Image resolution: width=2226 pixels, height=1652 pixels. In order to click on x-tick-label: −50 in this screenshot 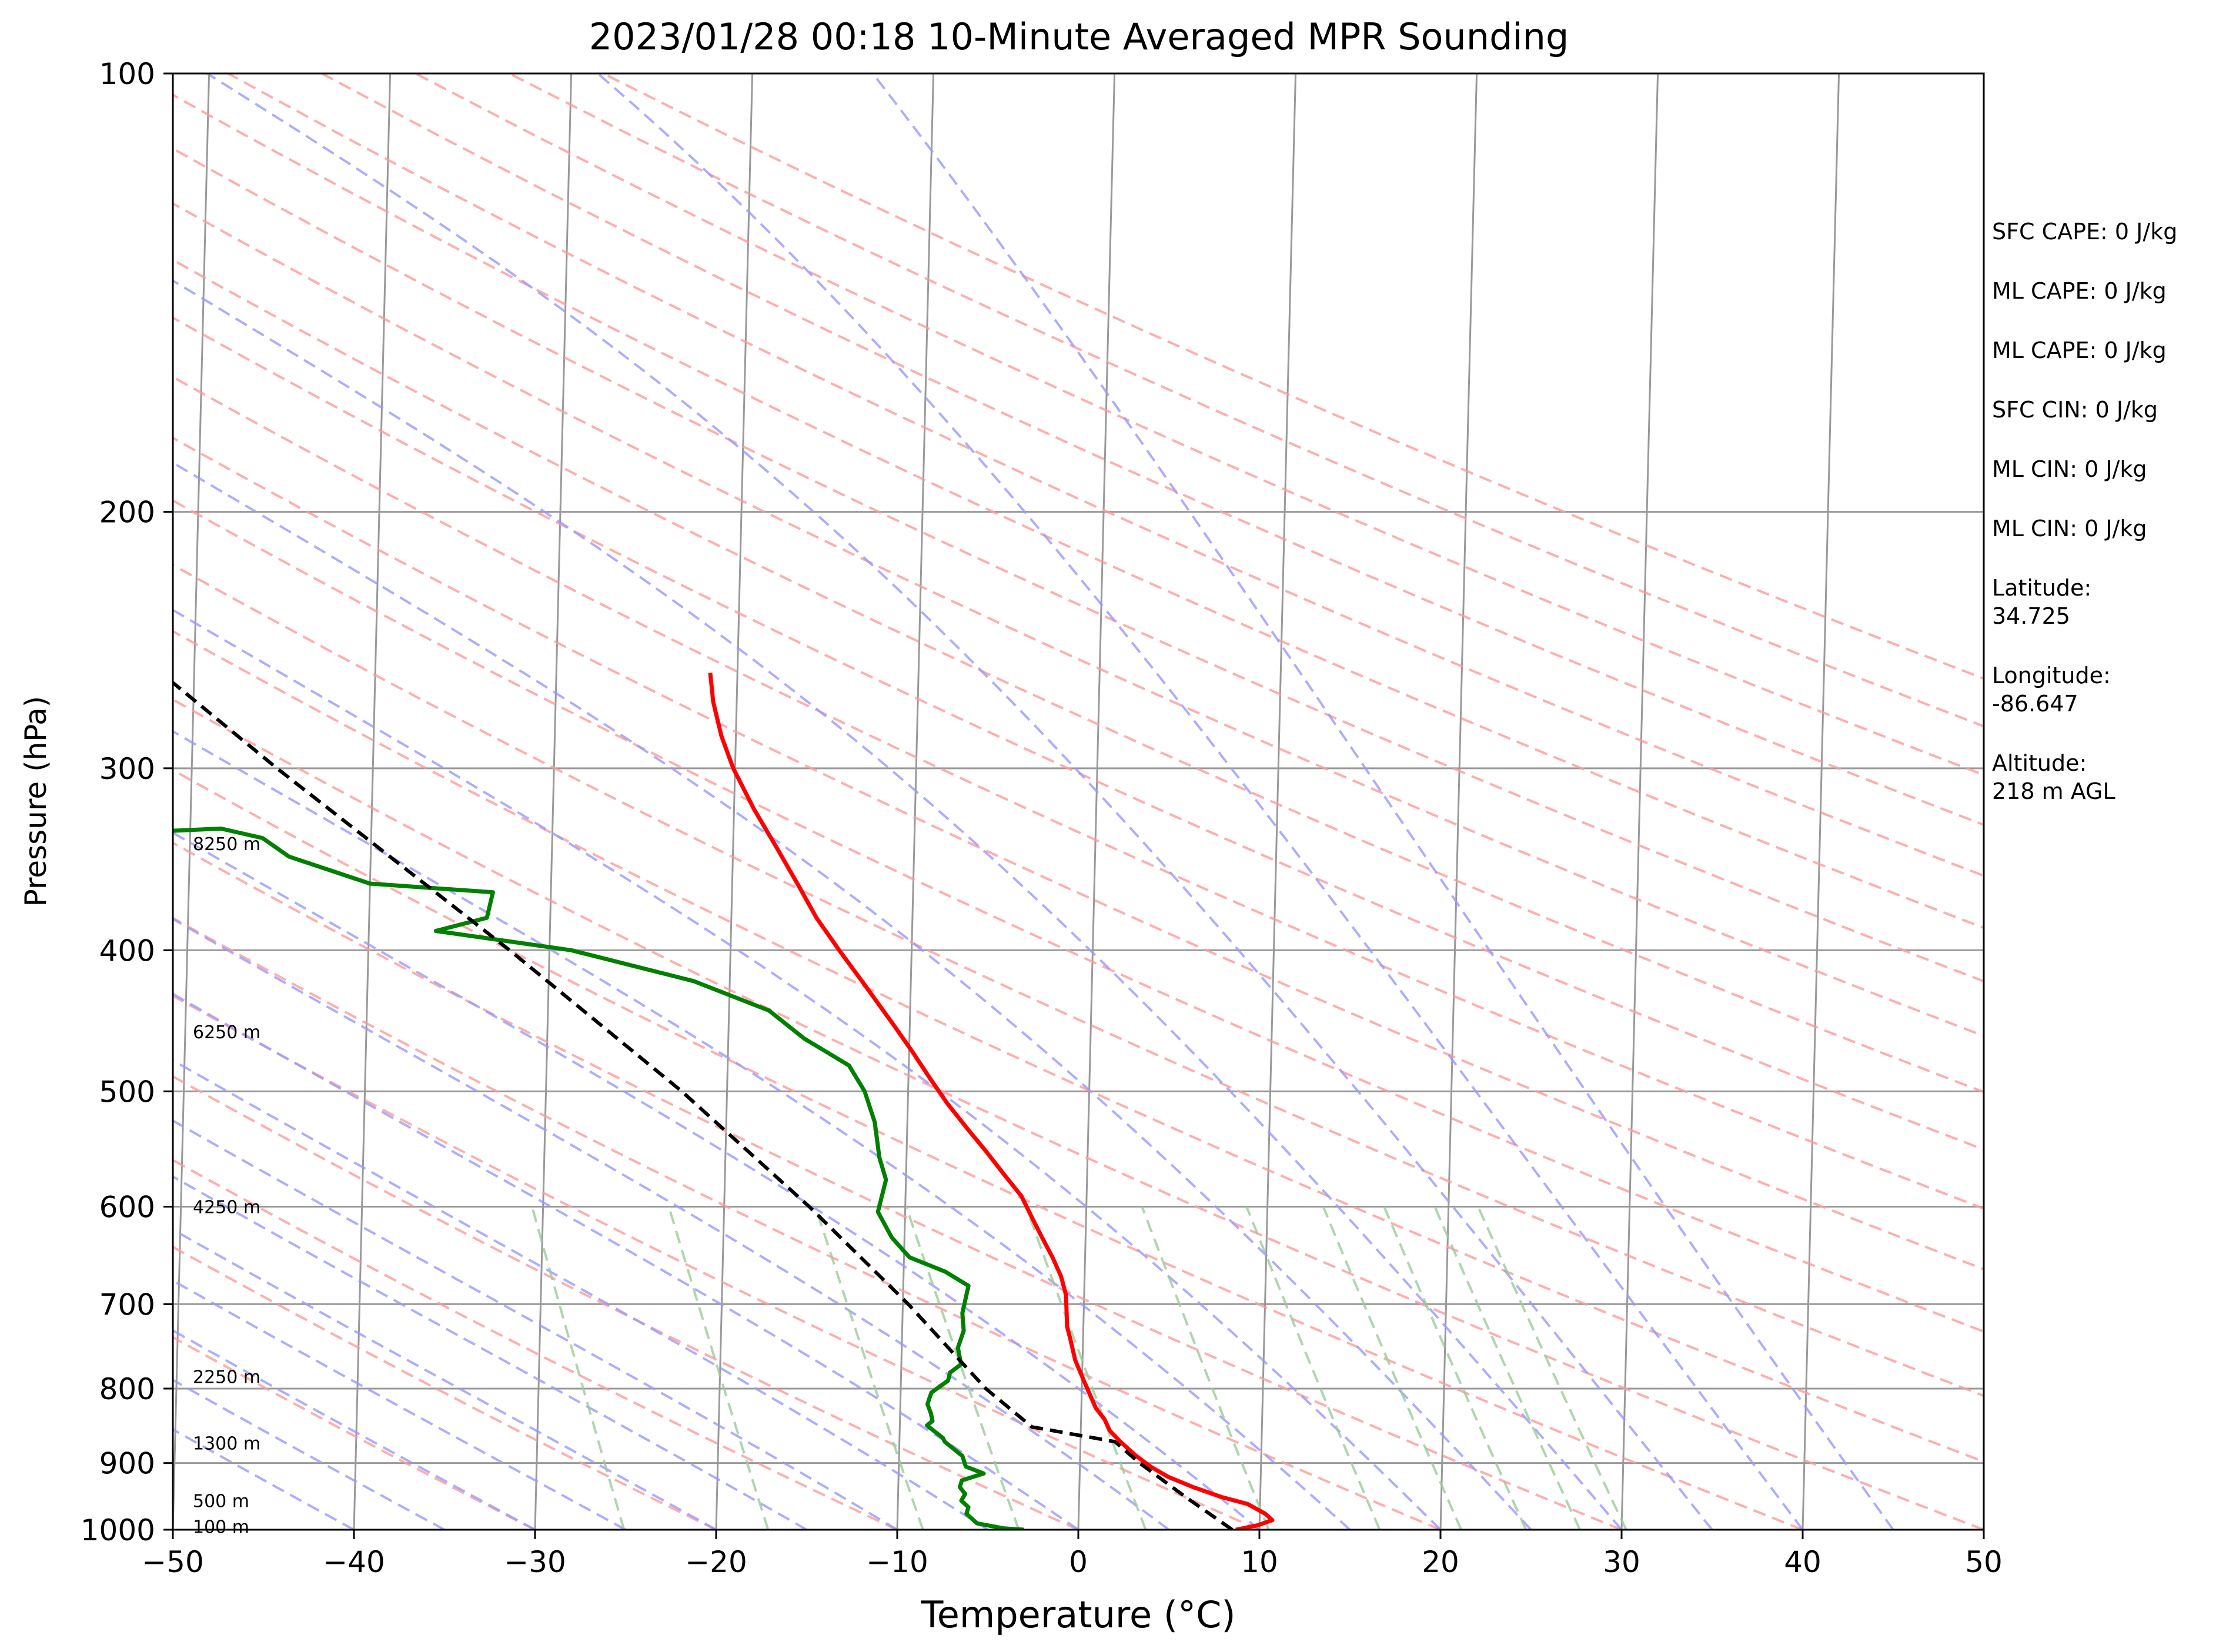, I will do `click(173, 1562)`.